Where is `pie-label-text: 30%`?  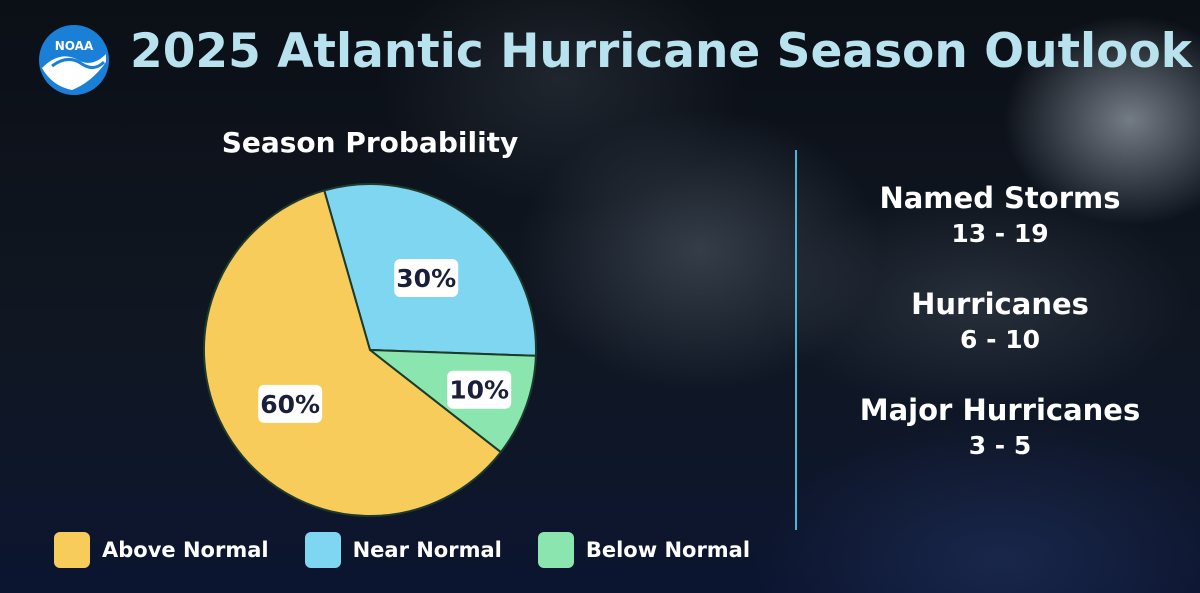
pie-label-text: 30% is located at coordinates (426, 278).